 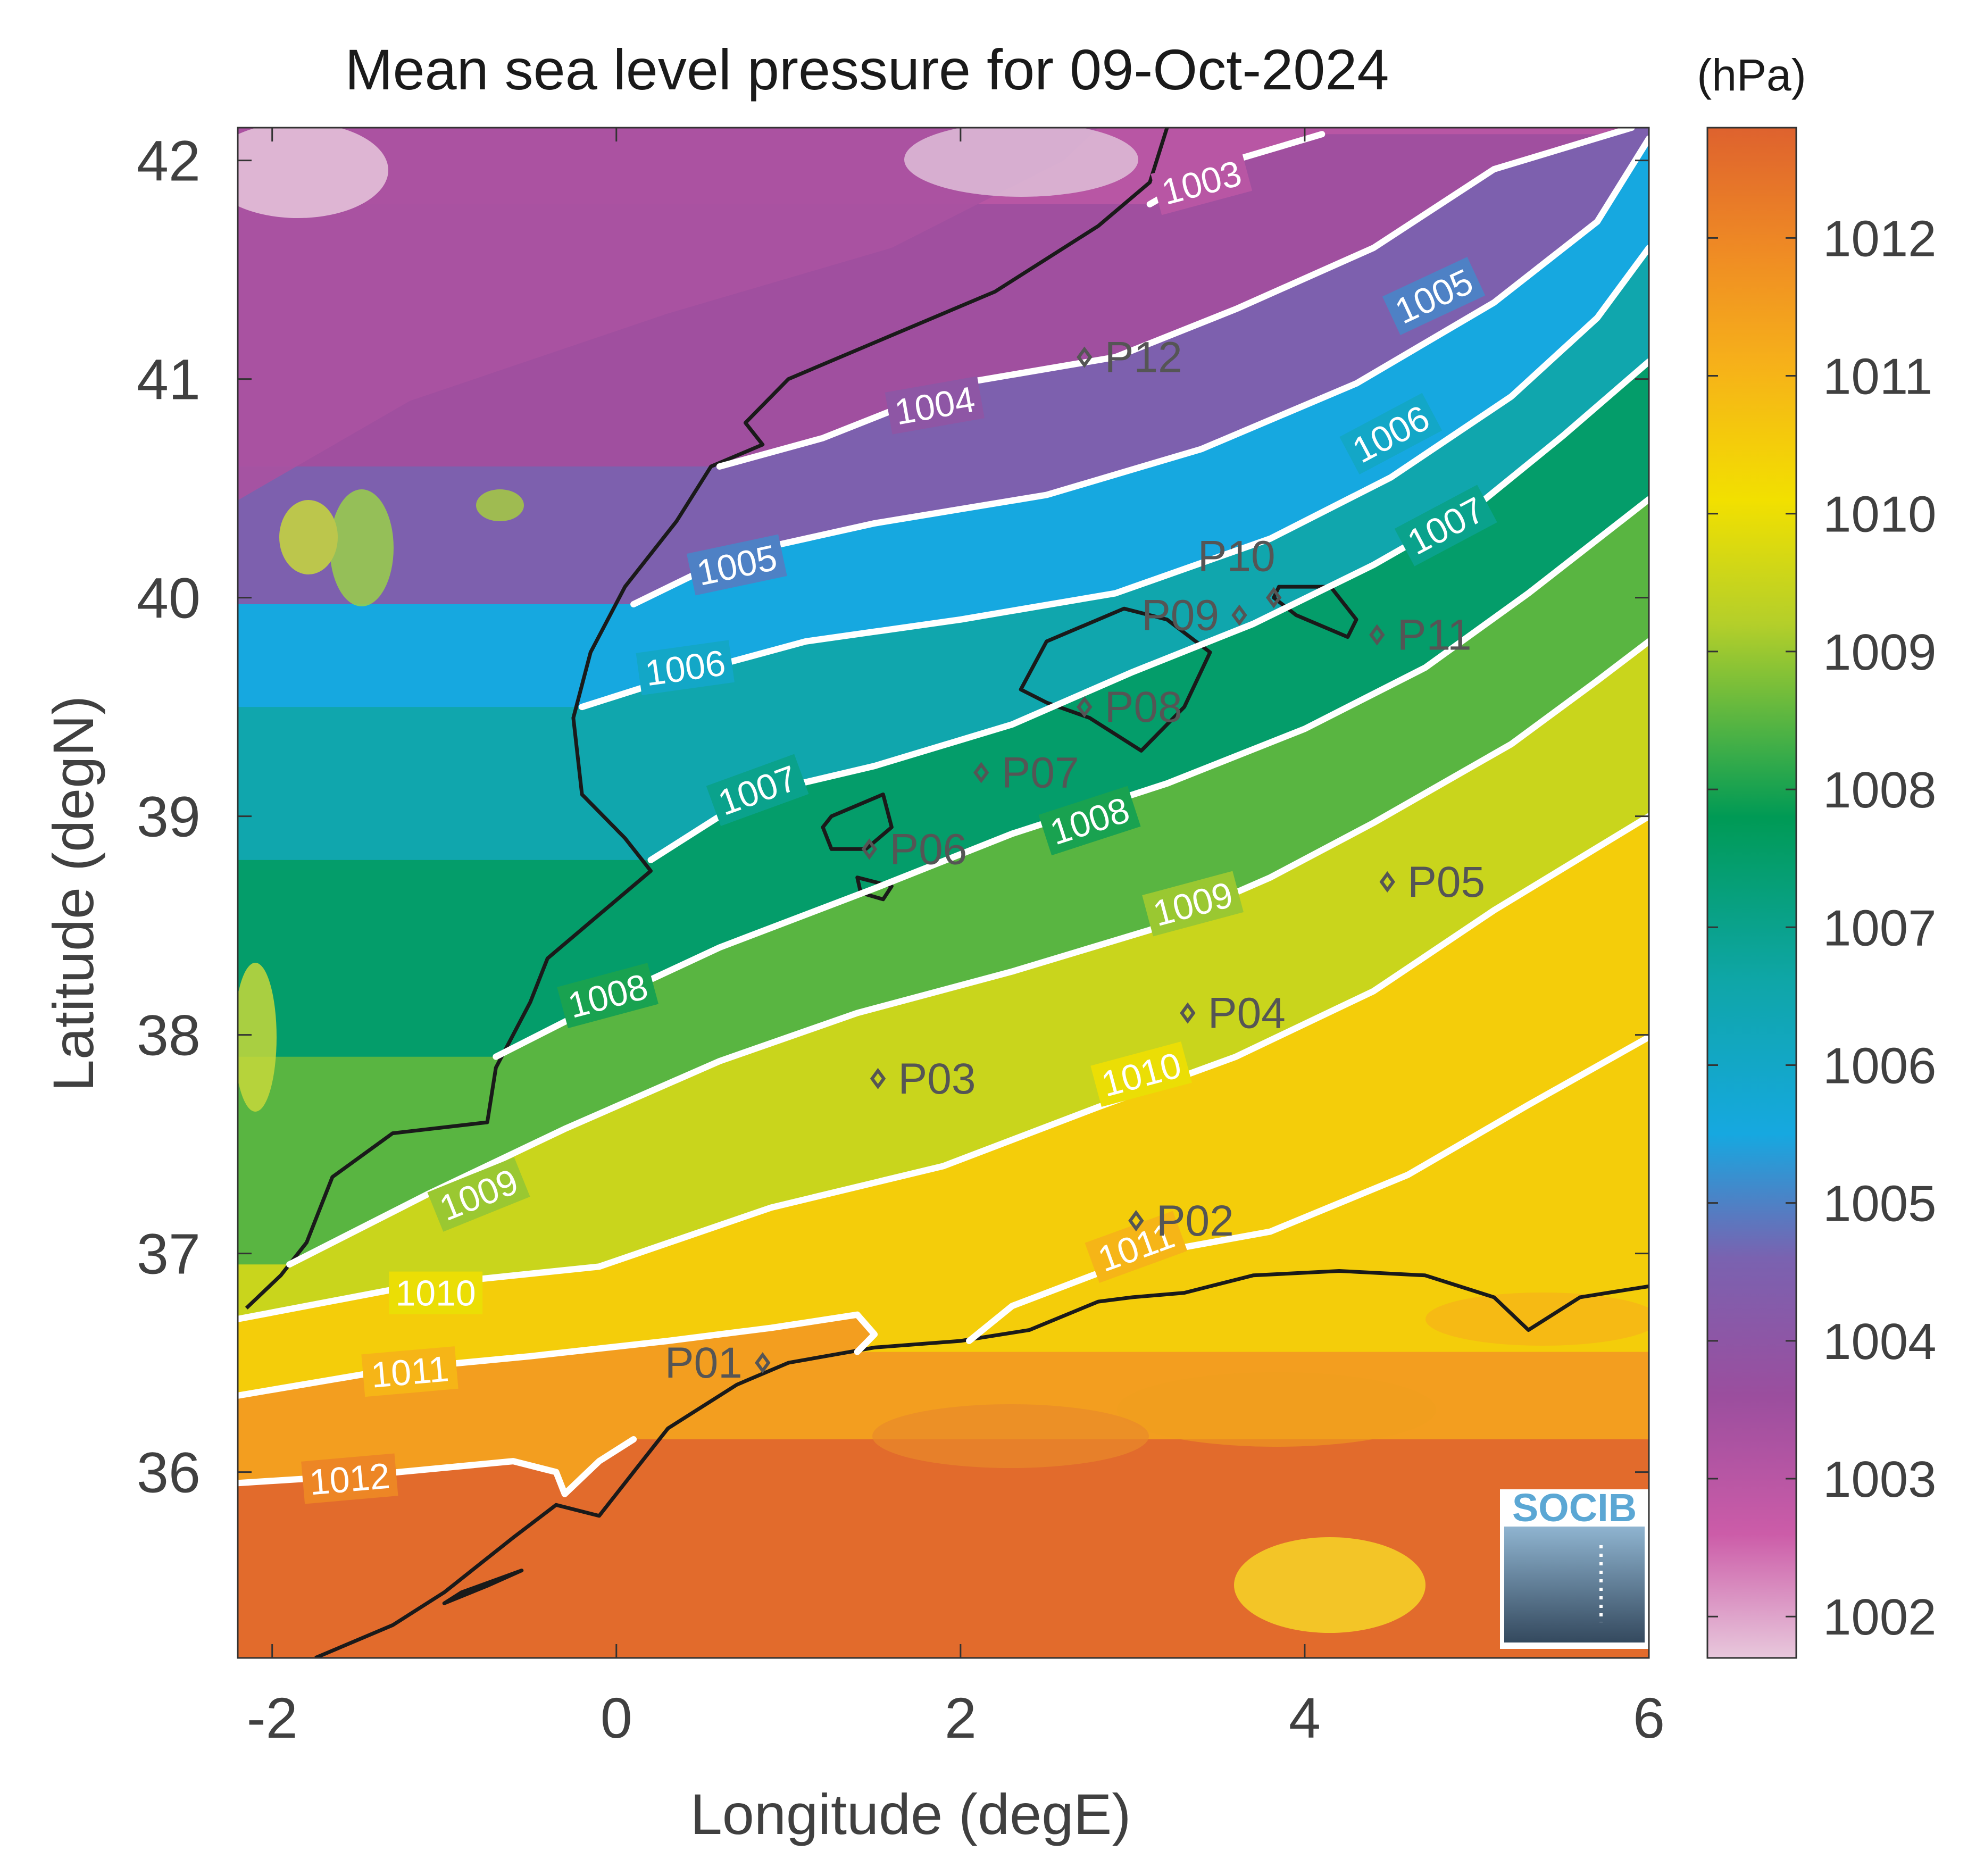 What do you see at coordinates (169, 1254) in the screenshot?
I see `y-tick-label: 37` at bounding box center [169, 1254].